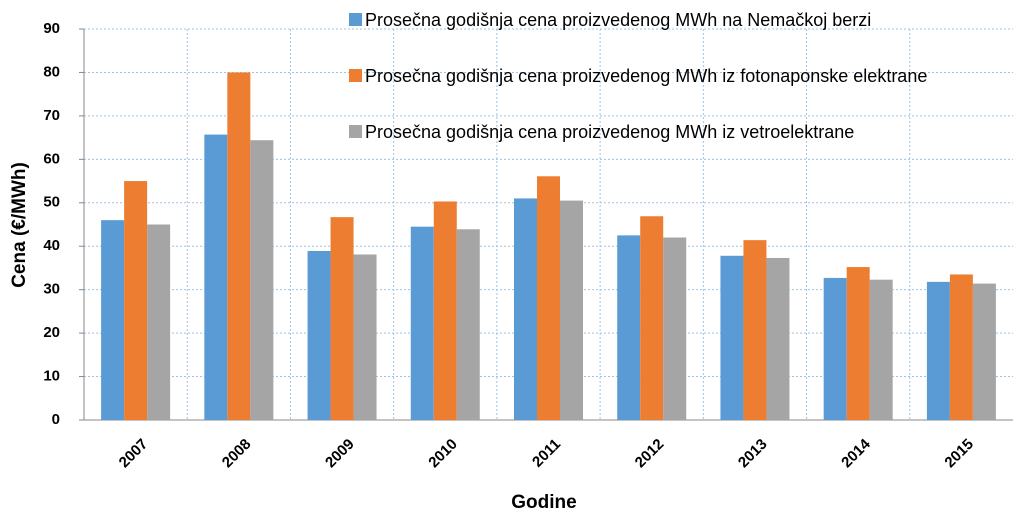 This screenshot has height=515, width=1013. I want to click on y-tick-label: 40, so click(51, 245).